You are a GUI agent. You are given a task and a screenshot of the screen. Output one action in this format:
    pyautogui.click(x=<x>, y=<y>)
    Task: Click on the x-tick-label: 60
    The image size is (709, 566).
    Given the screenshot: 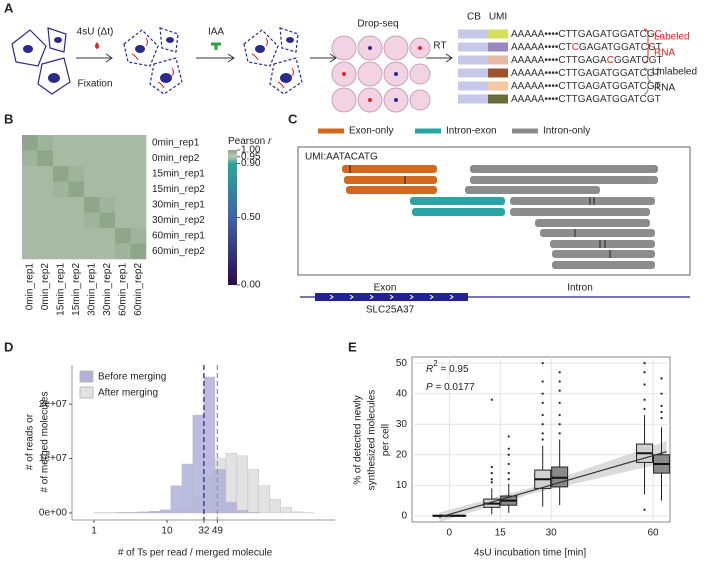 What is the action you would take?
    pyautogui.click(x=653, y=533)
    